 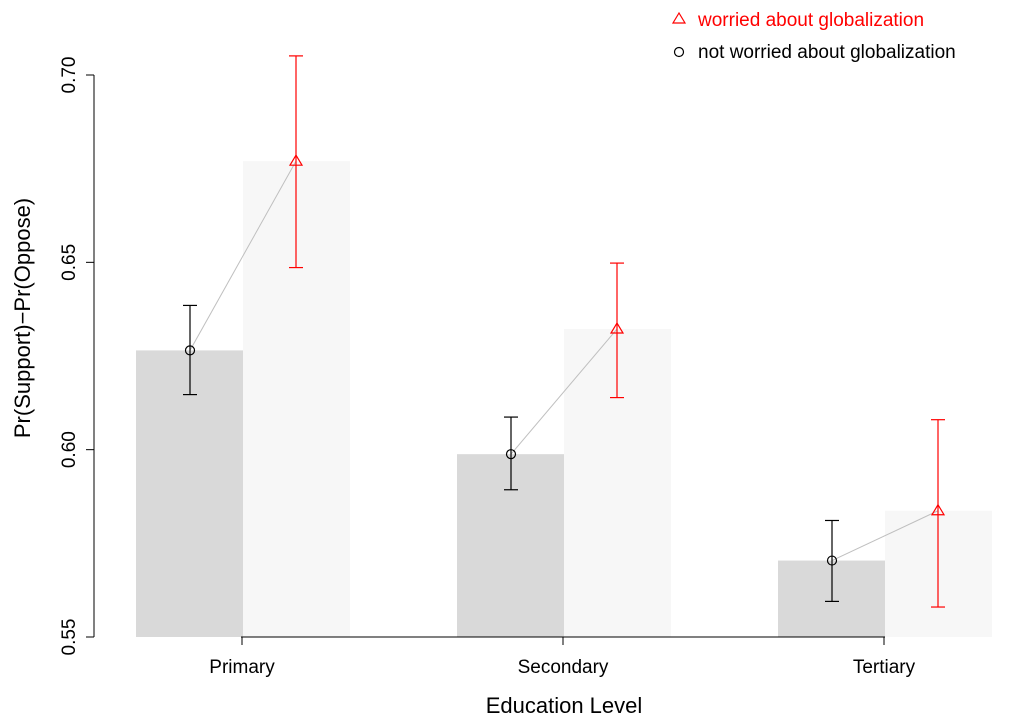 What do you see at coordinates (832, 560) in the screenshot?
I see `point-tertiary-not-worried` at bounding box center [832, 560].